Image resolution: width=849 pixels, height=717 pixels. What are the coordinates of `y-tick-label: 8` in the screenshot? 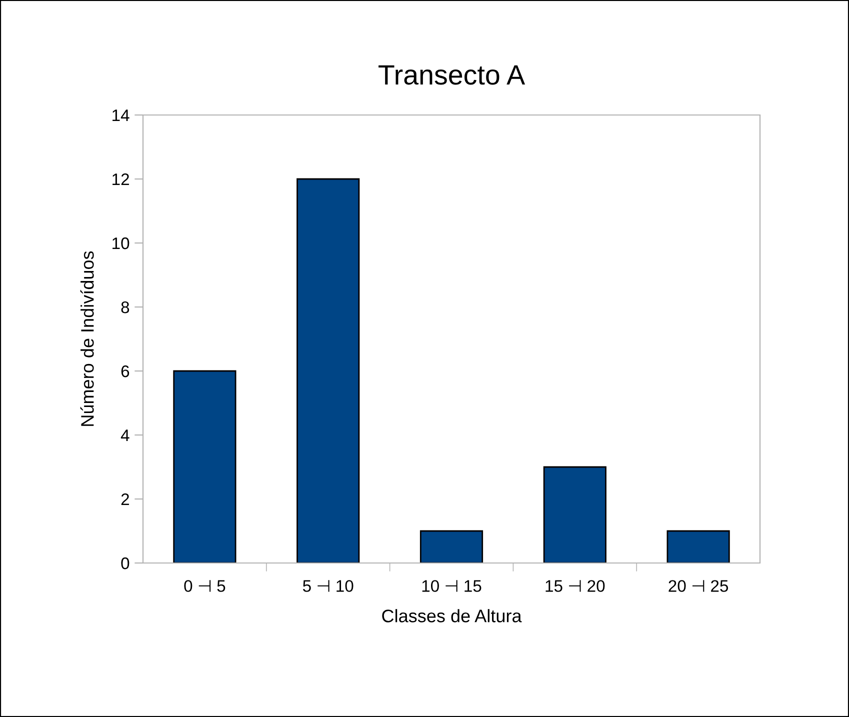 It's located at (125, 307).